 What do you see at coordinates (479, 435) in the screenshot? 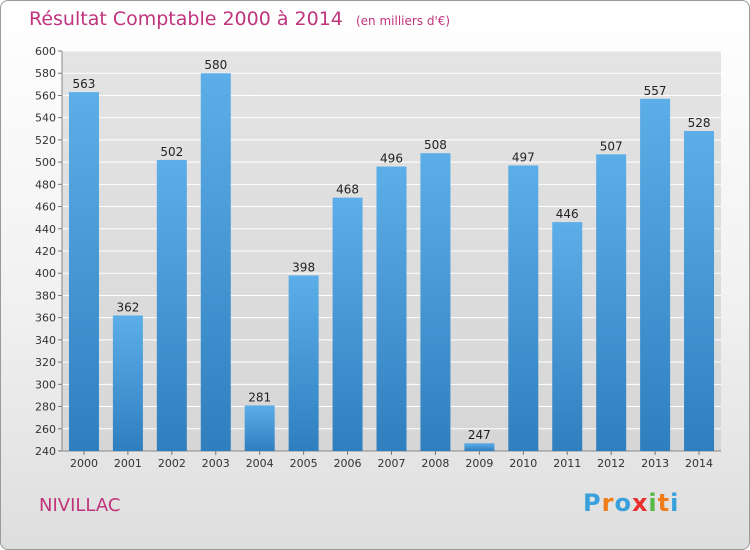
I see `data-label: 247` at bounding box center [479, 435].